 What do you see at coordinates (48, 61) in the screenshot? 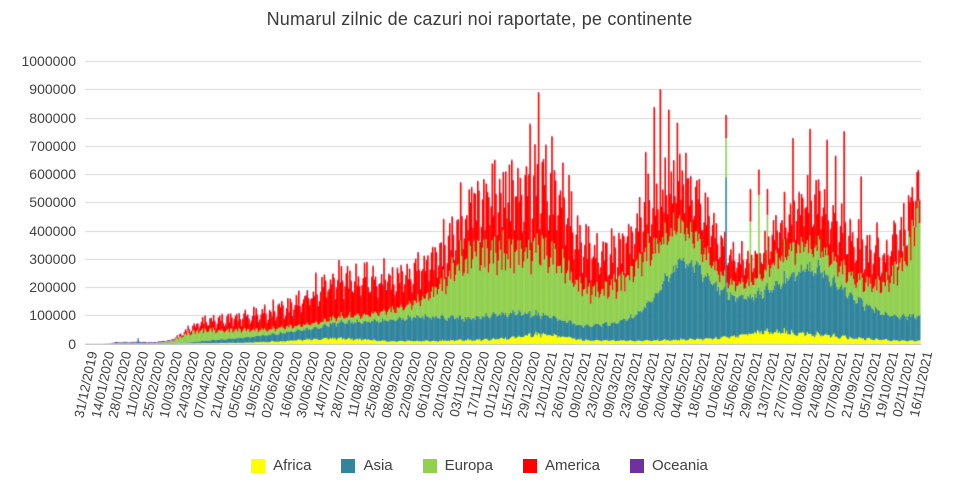
I see `y-tick-label: 1000000` at bounding box center [48, 61].